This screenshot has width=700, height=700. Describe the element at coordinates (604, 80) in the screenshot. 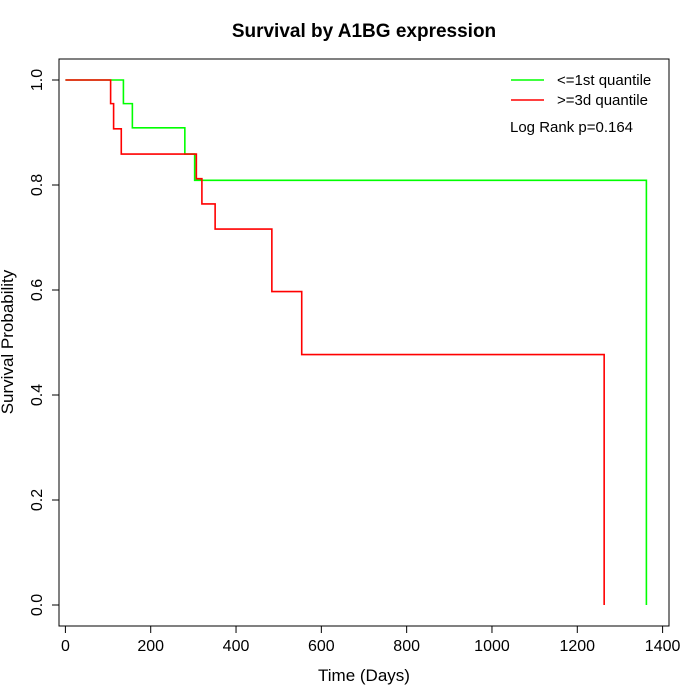

I see `legend-label: <=1st quantile` at that location.